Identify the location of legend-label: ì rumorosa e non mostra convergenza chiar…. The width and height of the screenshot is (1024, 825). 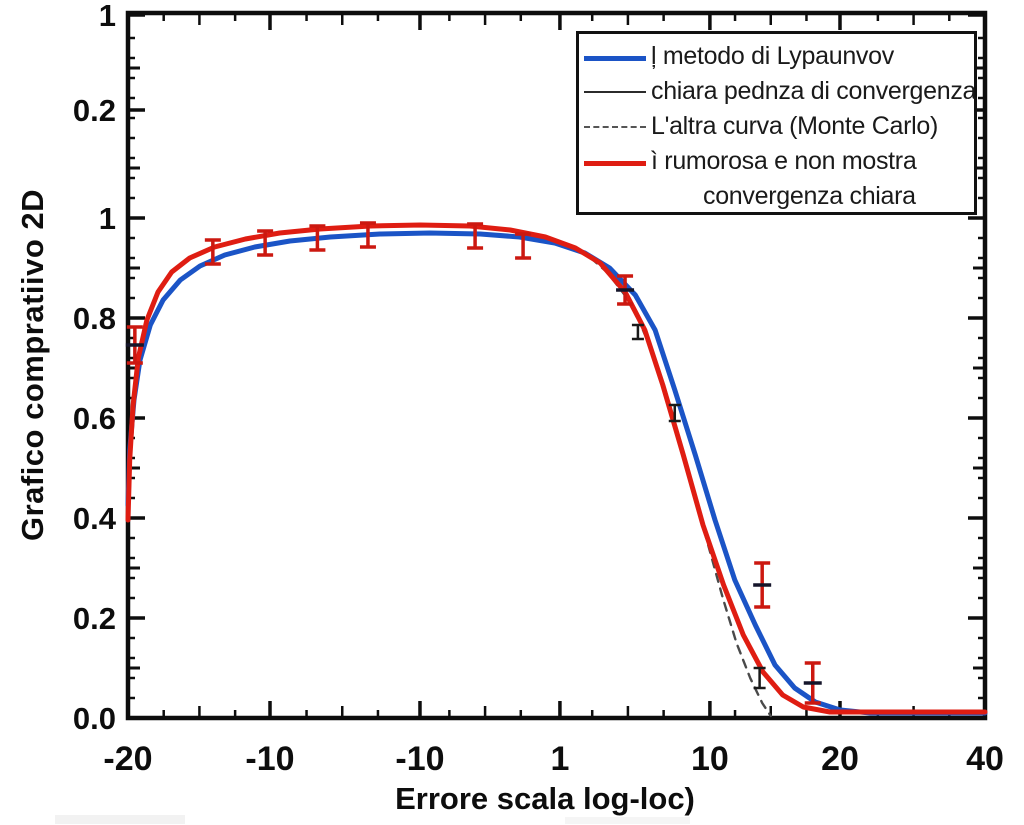
(784, 179).